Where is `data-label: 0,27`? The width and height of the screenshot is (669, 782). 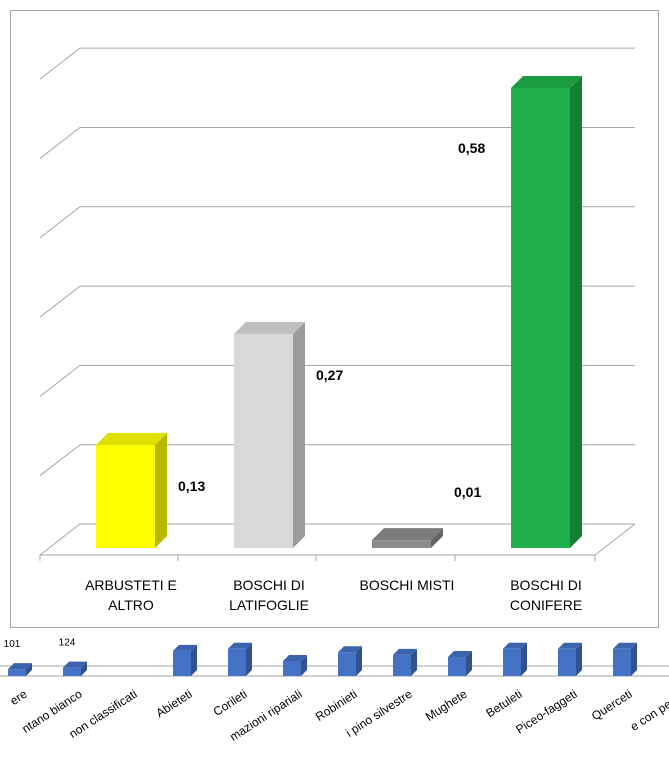 data-label: 0,27 is located at coordinates (329, 375).